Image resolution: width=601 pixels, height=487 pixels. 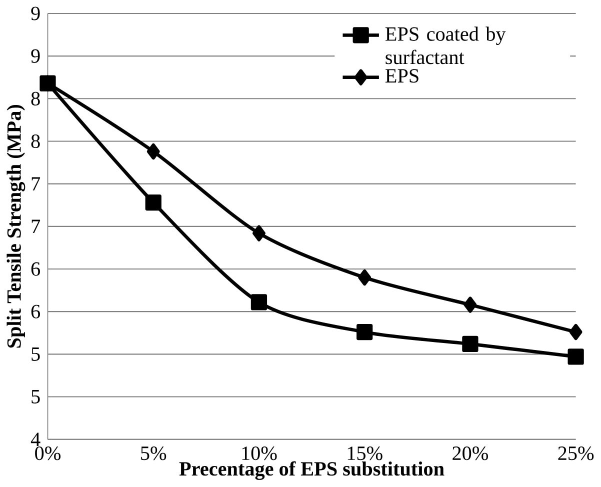 I want to click on y-axis-title: Split Tensile Strength (MPa), so click(x=16, y=226).